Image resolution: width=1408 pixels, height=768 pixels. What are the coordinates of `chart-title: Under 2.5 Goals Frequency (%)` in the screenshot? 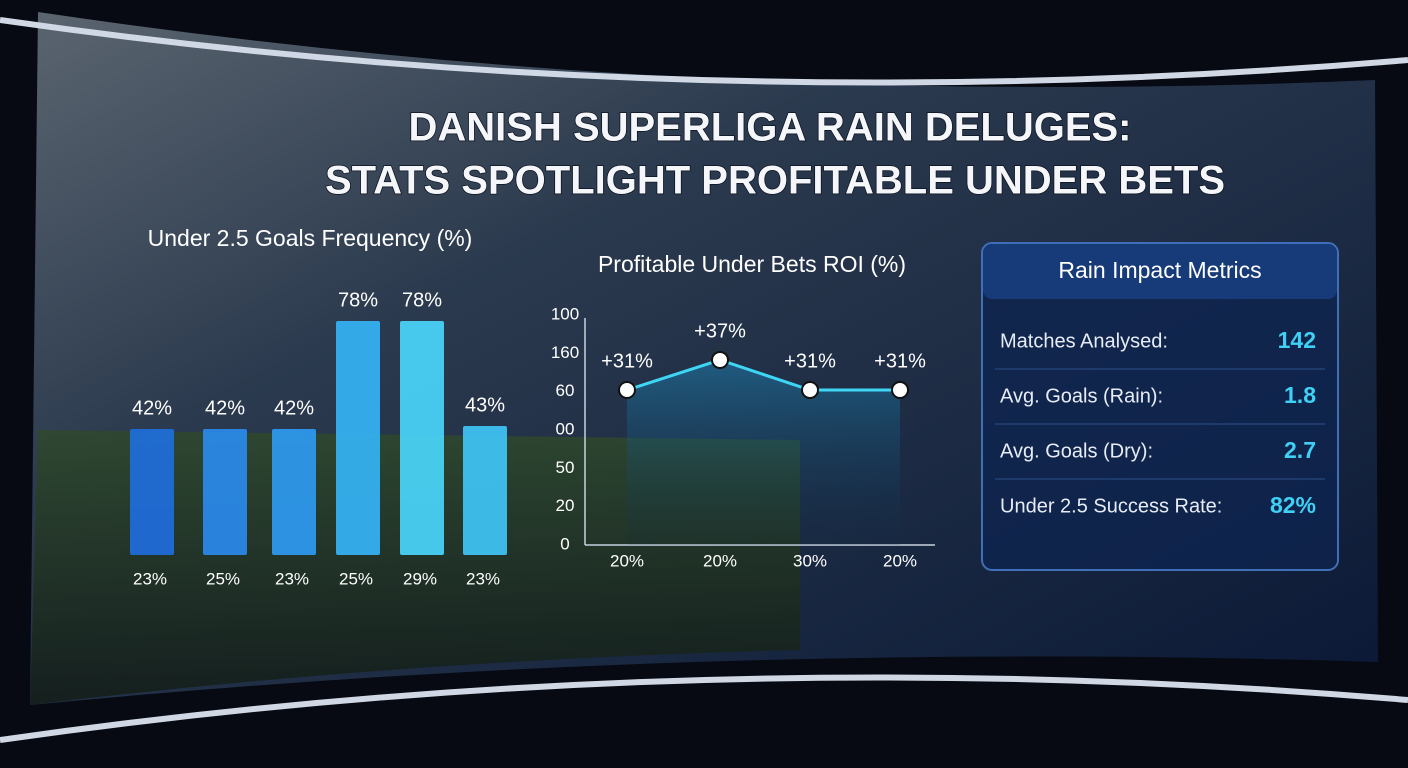 It's located at (310, 238).